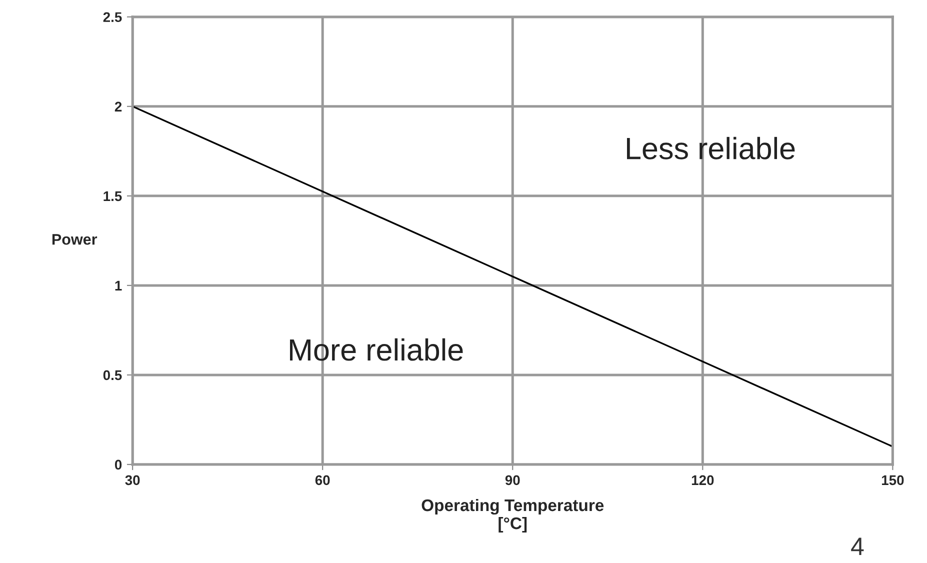 The height and width of the screenshot is (563, 927). I want to click on annotation: More reliable, so click(376, 349).